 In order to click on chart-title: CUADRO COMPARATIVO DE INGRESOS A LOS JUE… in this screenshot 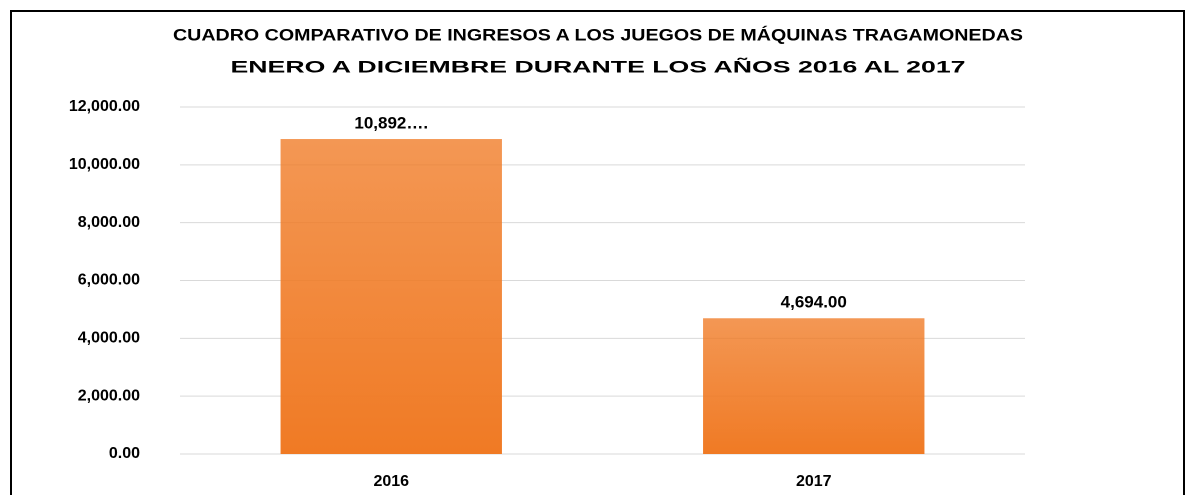, I will do `click(598, 34)`.